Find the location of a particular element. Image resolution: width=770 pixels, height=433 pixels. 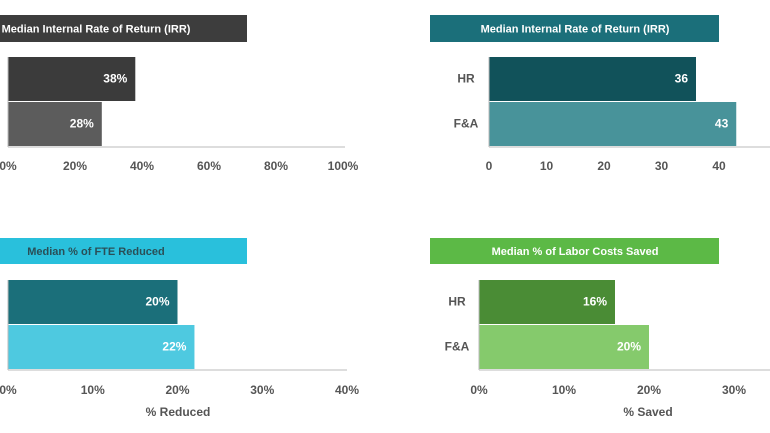

value-label: 22% is located at coordinates (174, 347).